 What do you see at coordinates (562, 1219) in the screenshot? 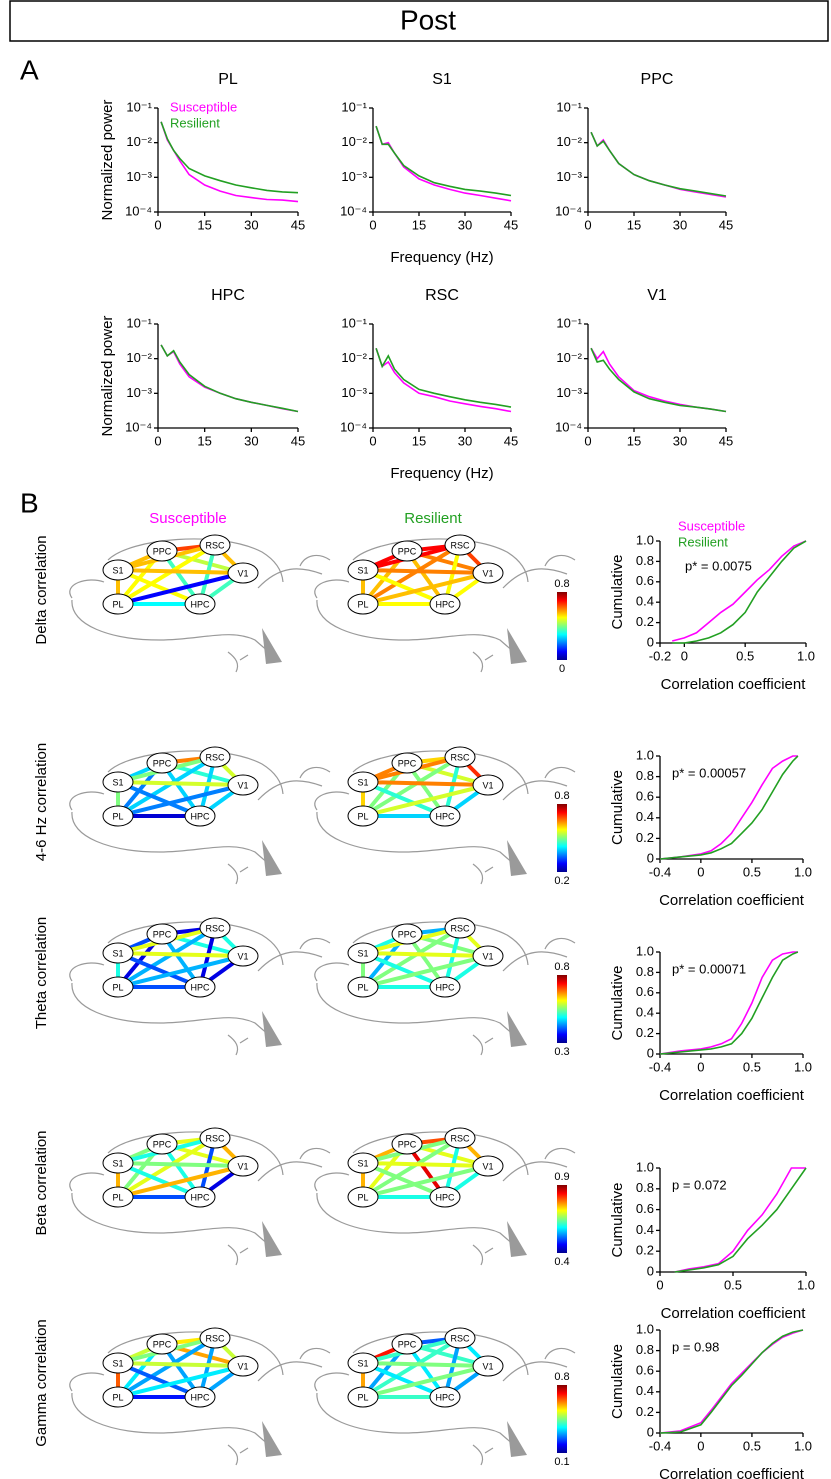
I see `colorbar` at bounding box center [562, 1219].